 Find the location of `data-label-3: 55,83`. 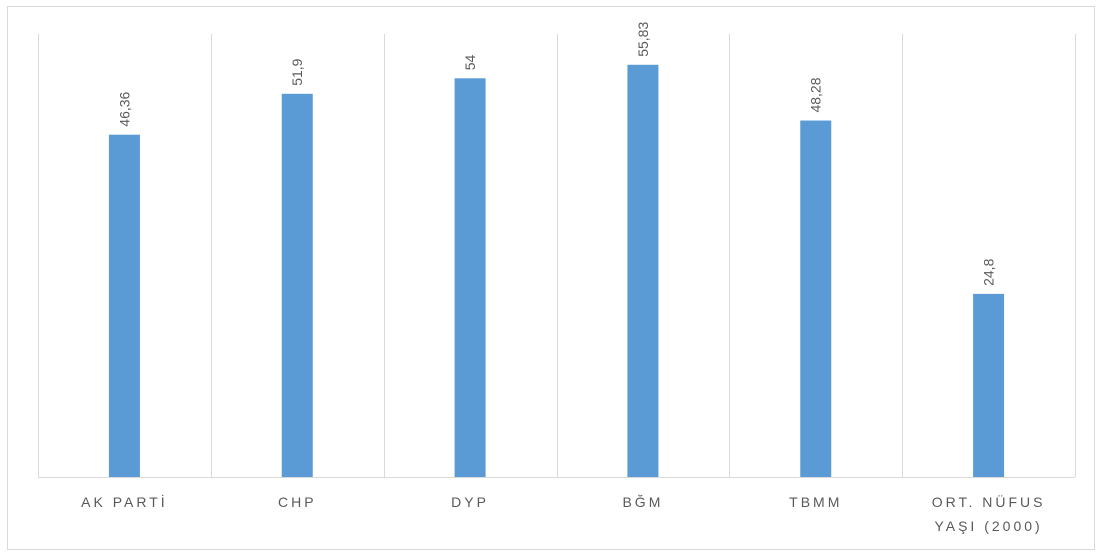

data-label-3: 55,83 is located at coordinates (643, 39).